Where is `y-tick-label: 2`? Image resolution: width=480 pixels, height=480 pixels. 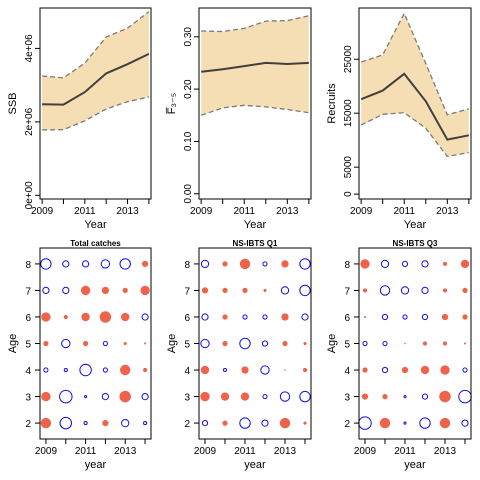
y-tick-label: 2 is located at coordinates (347, 424).